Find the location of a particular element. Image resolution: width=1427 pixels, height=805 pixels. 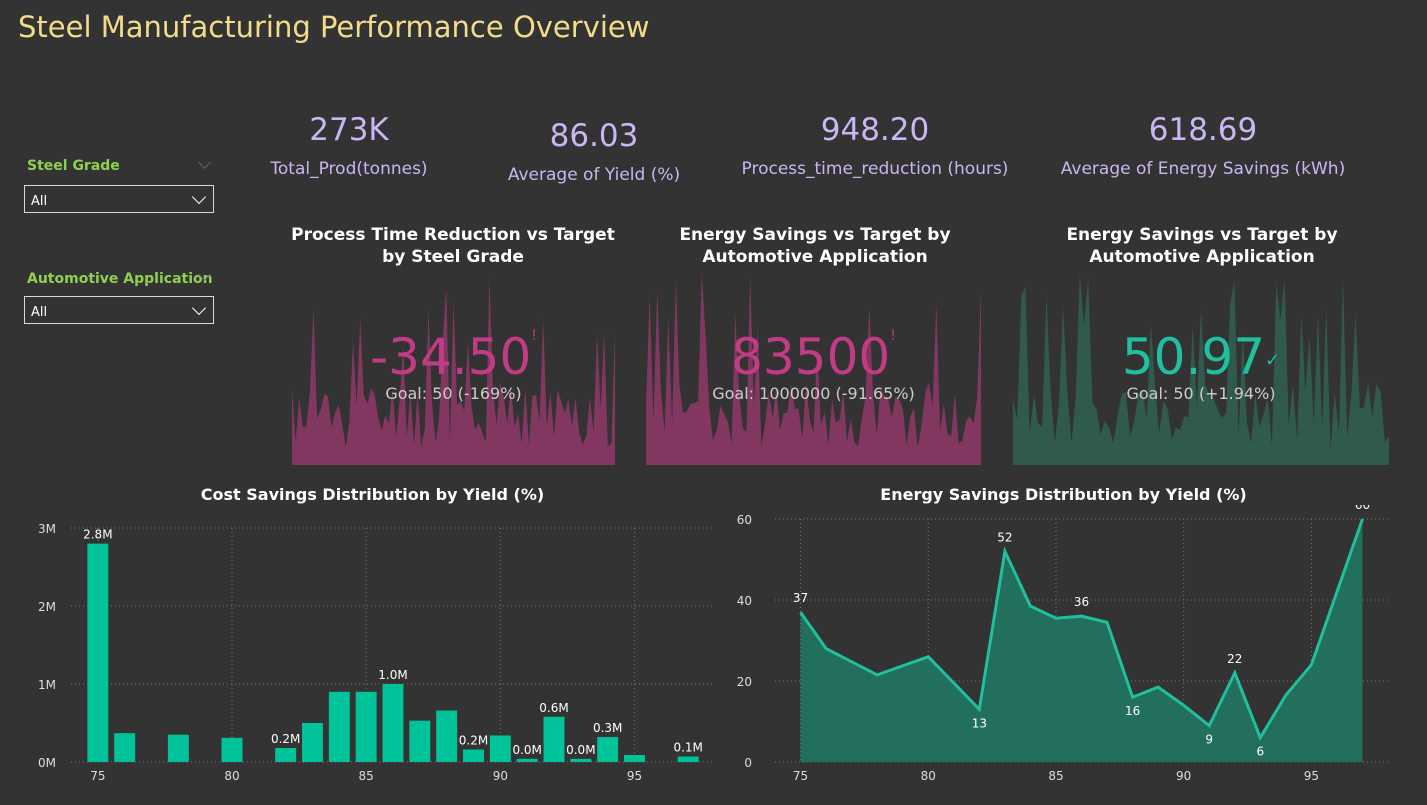

point-data-label: 22 is located at coordinates (1234, 659).